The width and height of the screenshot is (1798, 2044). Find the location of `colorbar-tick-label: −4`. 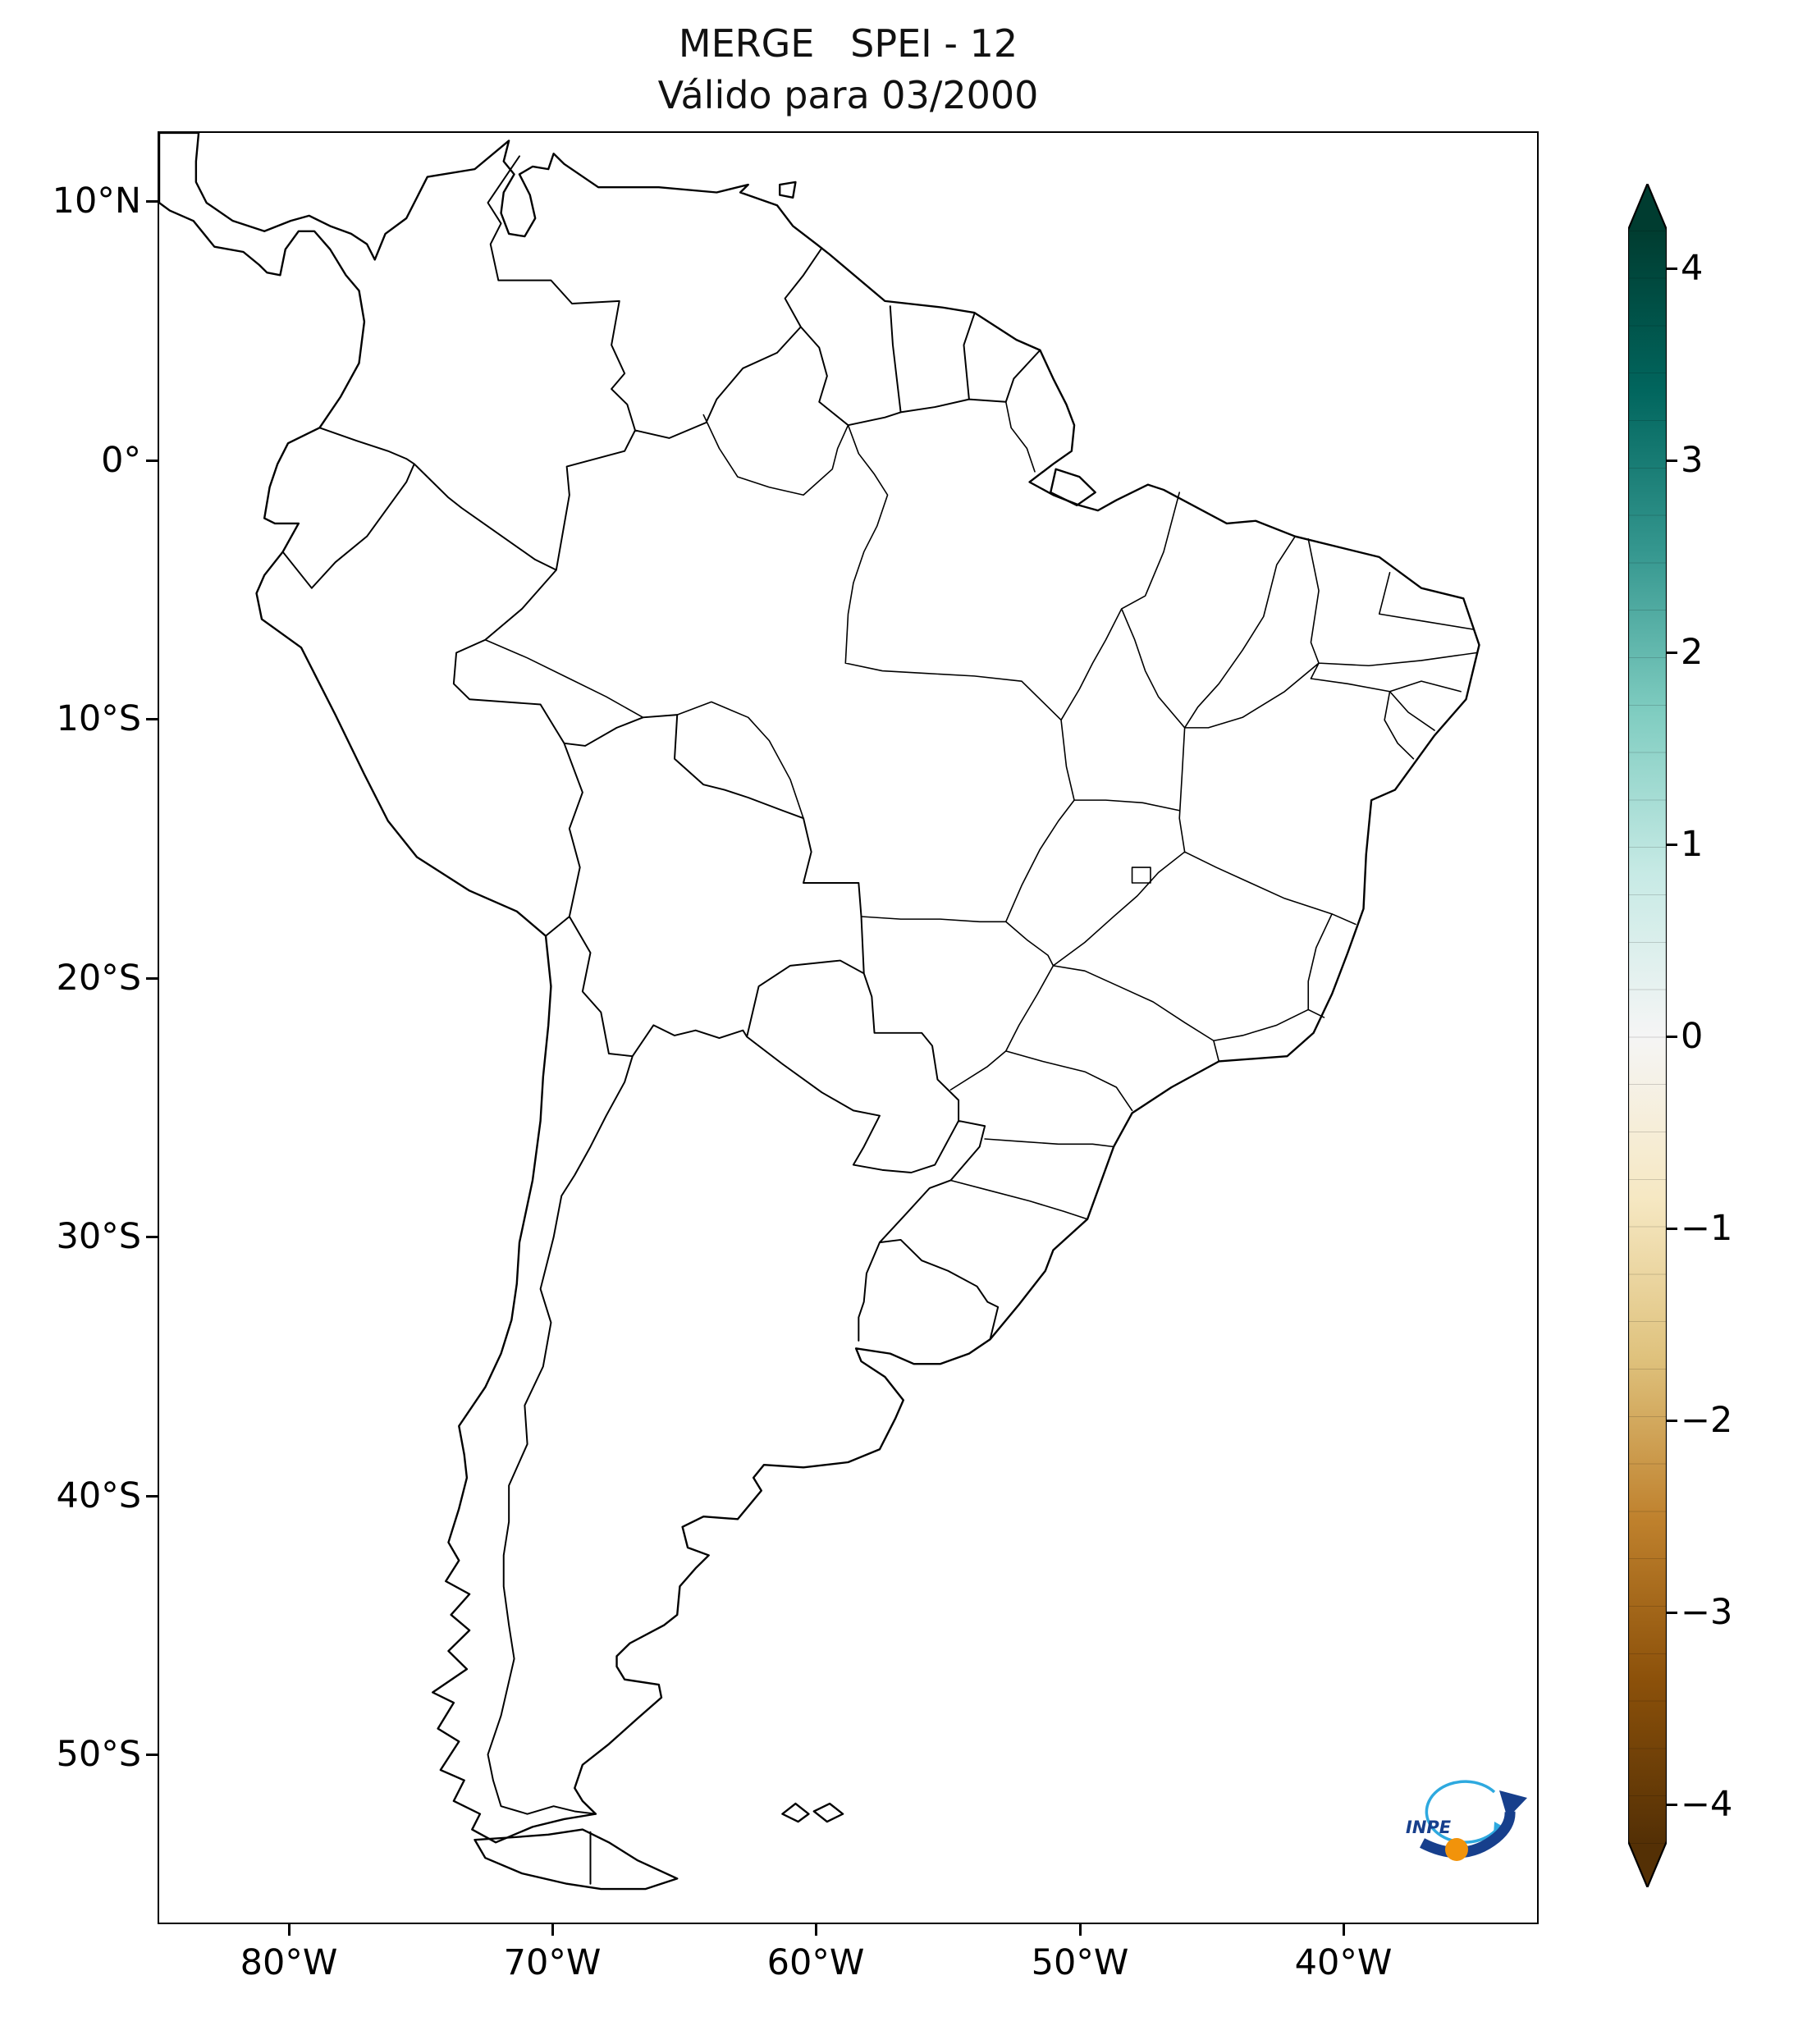

colorbar-tick-label: −4 is located at coordinates (1707, 1804).